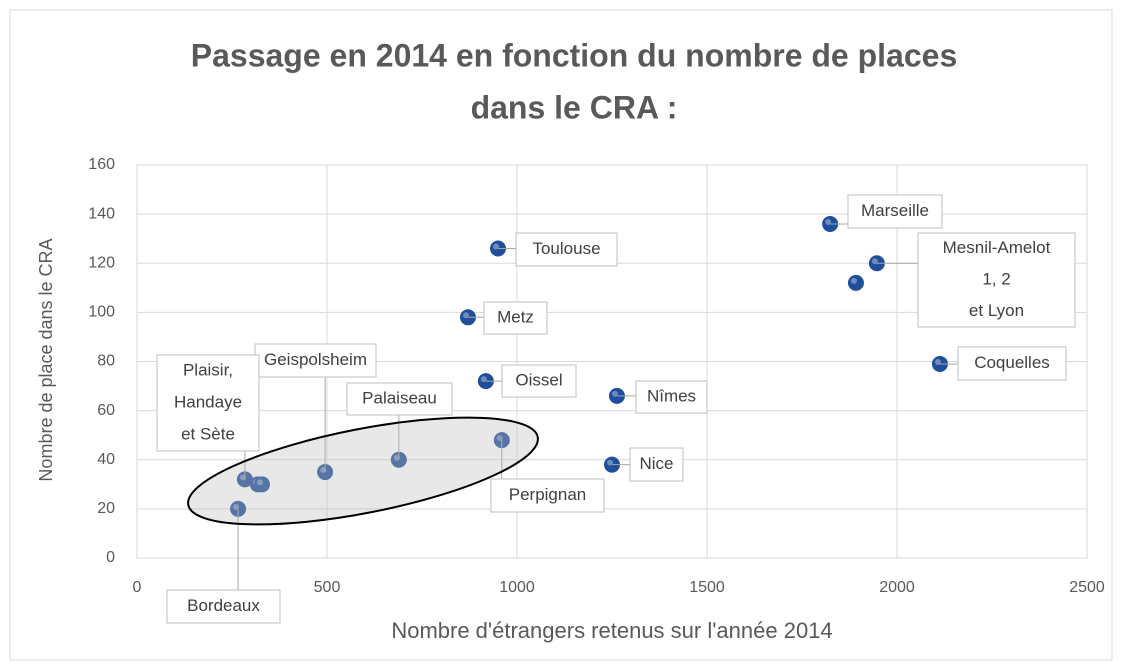 The width and height of the screenshot is (1123, 671). What do you see at coordinates (101, 164) in the screenshot?
I see `y-tick-label: 160` at bounding box center [101, 164].